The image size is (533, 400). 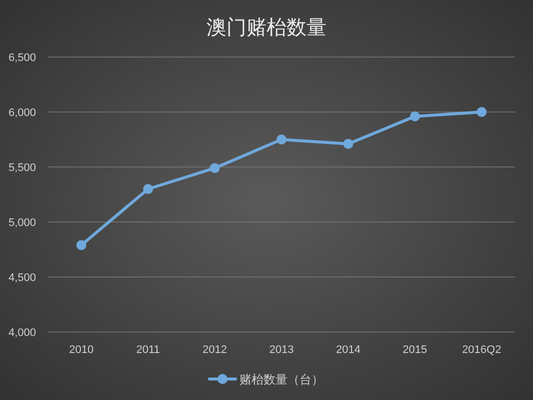 I want to click on title: 澳门赌枱数量, so click(x=266, y=28).